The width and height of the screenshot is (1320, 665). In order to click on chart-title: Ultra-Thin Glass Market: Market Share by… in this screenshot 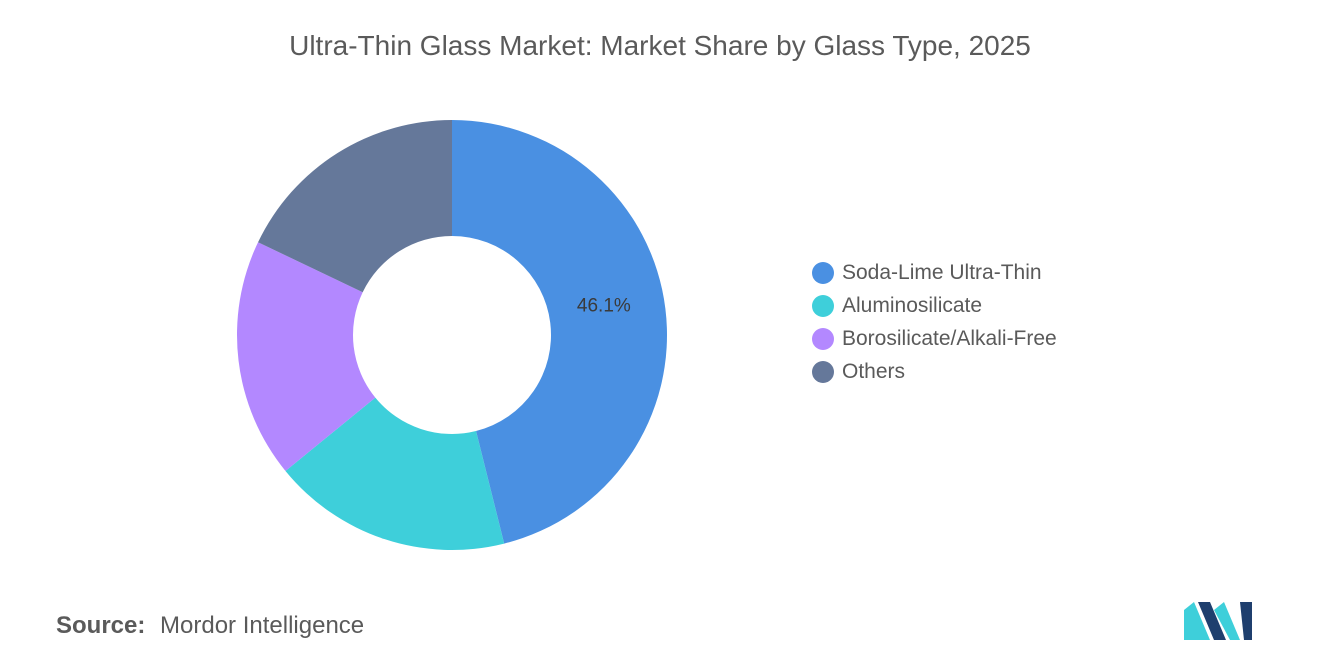, I will do `click(660, 45)`.